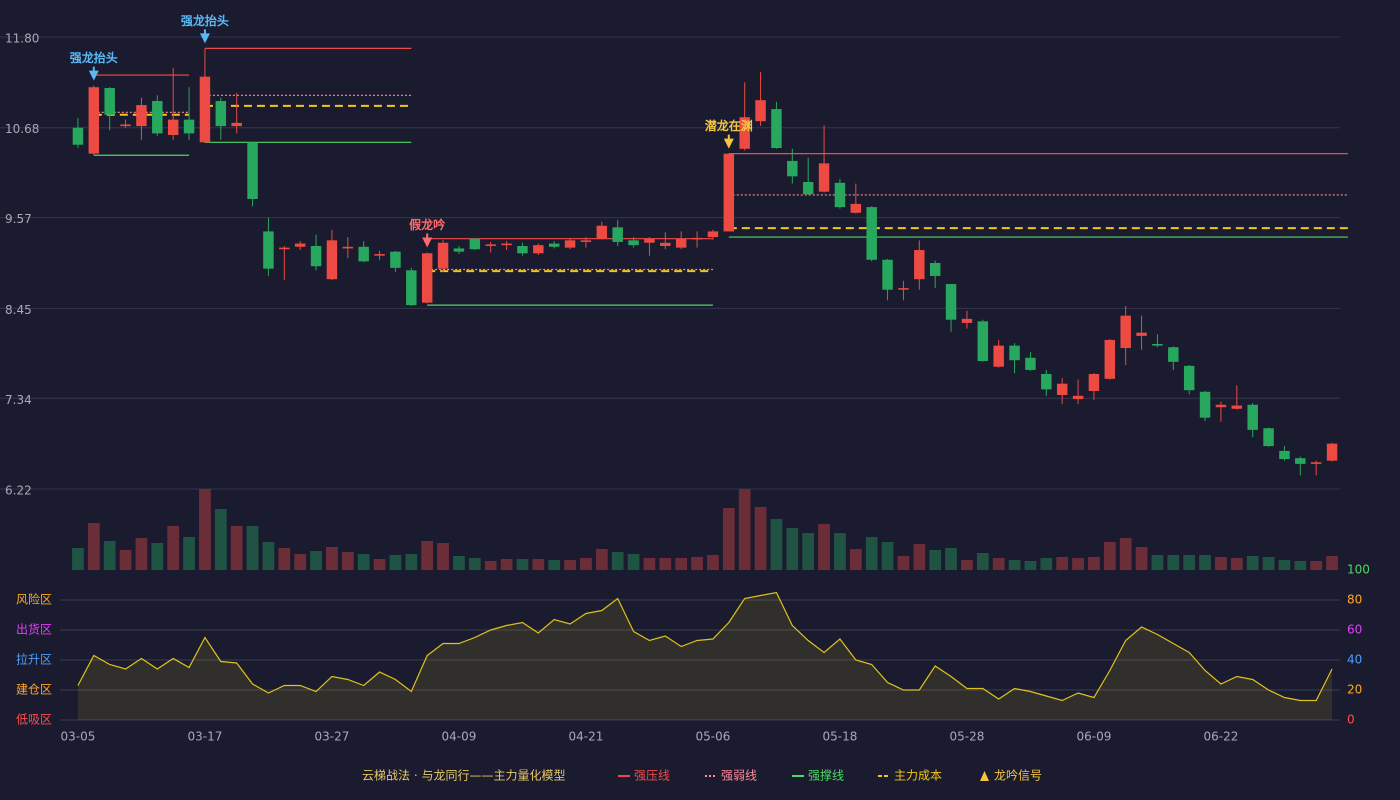 Image resolution: width=1400 pixels, height=800 pixels. Describe the element at coordinates (332, 737) in the screenshot. I see `x-tick-label: 03-27` at that location.